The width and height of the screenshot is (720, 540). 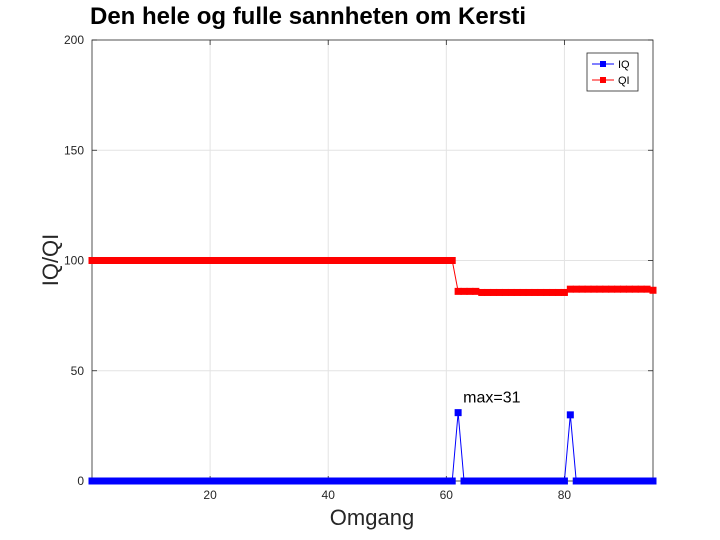 What do you see at coordinates (74, 150) in the screenshot?
I see `y-tick-label: 150` at bounding box center [74, 150].